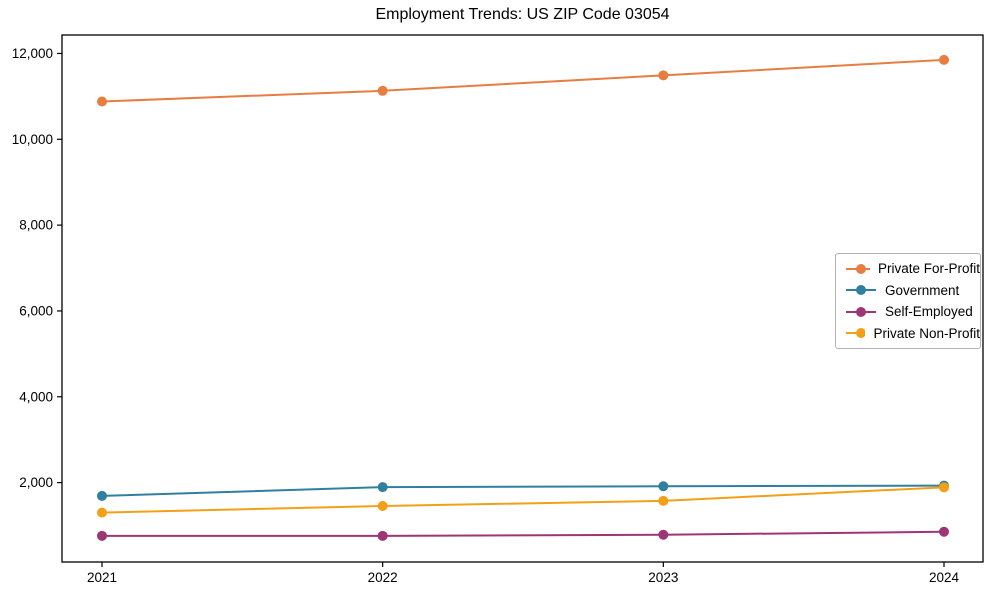 This screenshot has height=600, width=1000. I want to click on y-tick-label: 8,000, so click(36, 225).